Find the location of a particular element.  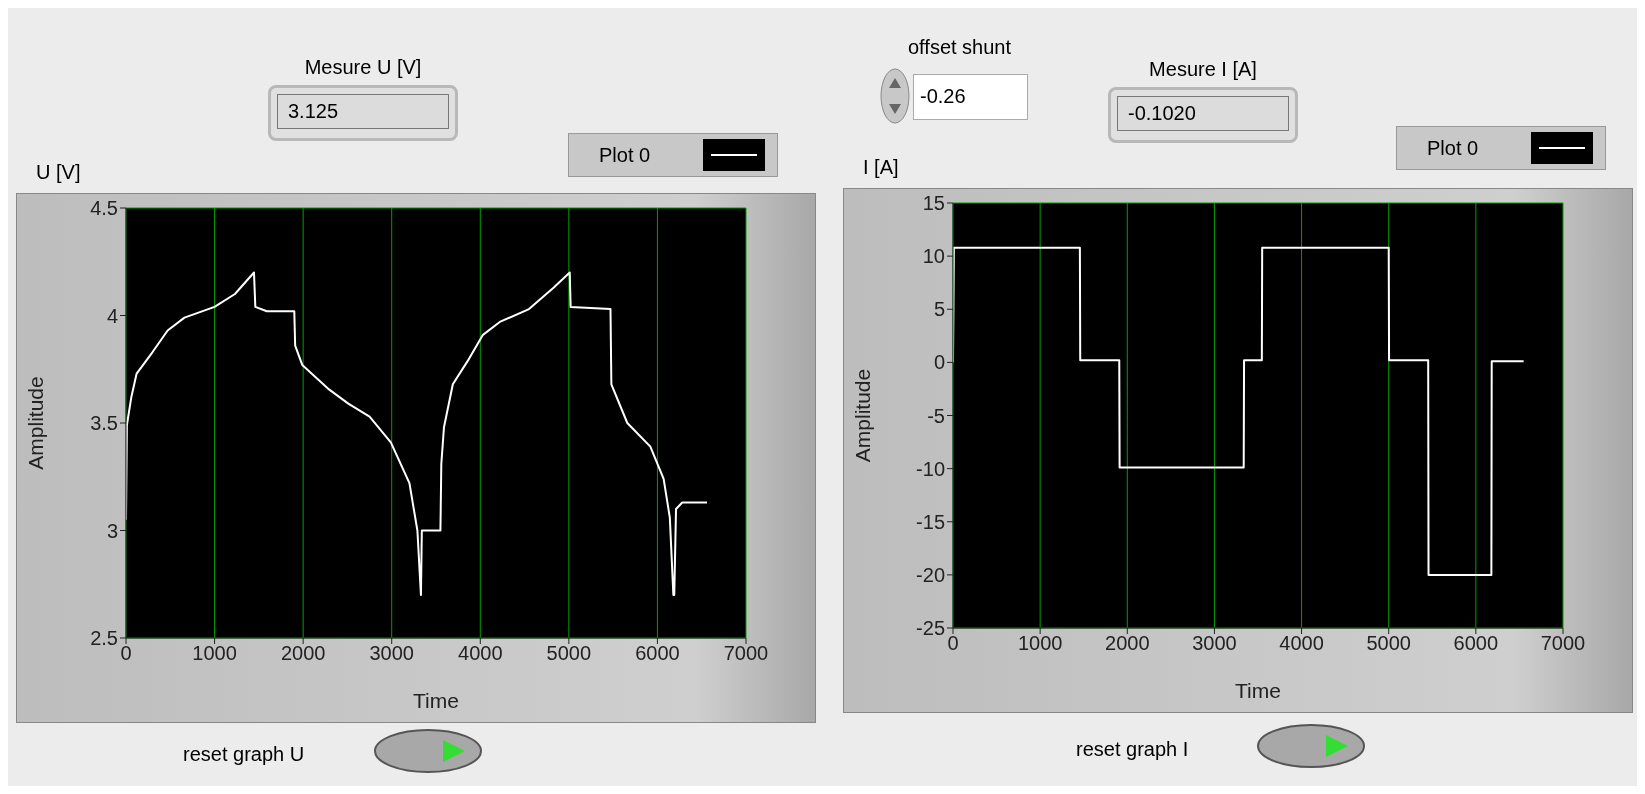

y-tick-label: -5 is located at coordinates (936, 415).